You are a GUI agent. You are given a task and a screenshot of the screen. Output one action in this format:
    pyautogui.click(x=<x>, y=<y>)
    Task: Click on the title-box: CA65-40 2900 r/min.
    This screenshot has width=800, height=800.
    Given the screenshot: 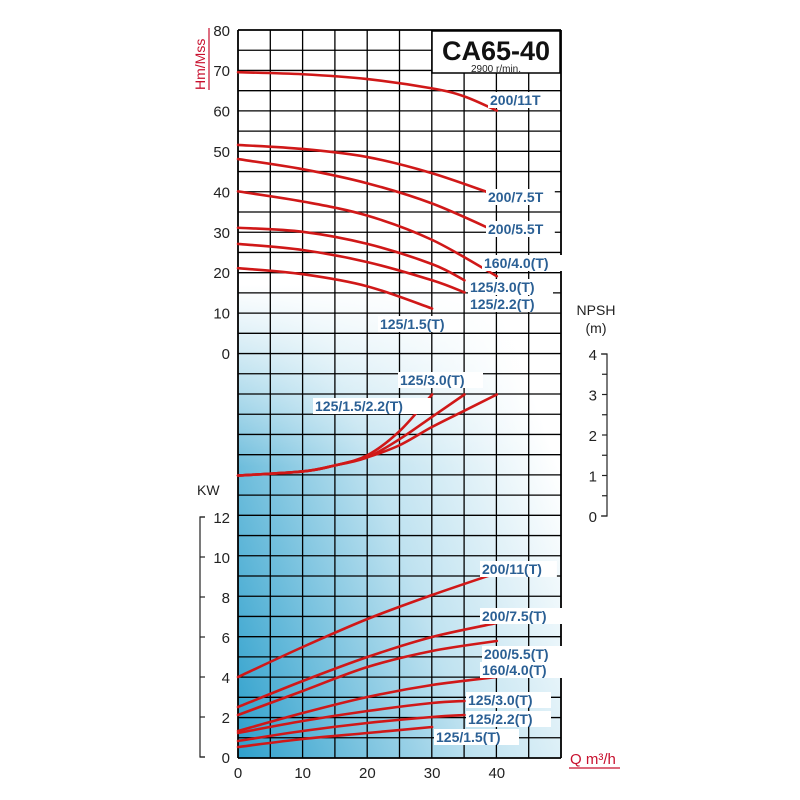 What is the action you would take?
    pyautogui.click(x=496, y=52)
    